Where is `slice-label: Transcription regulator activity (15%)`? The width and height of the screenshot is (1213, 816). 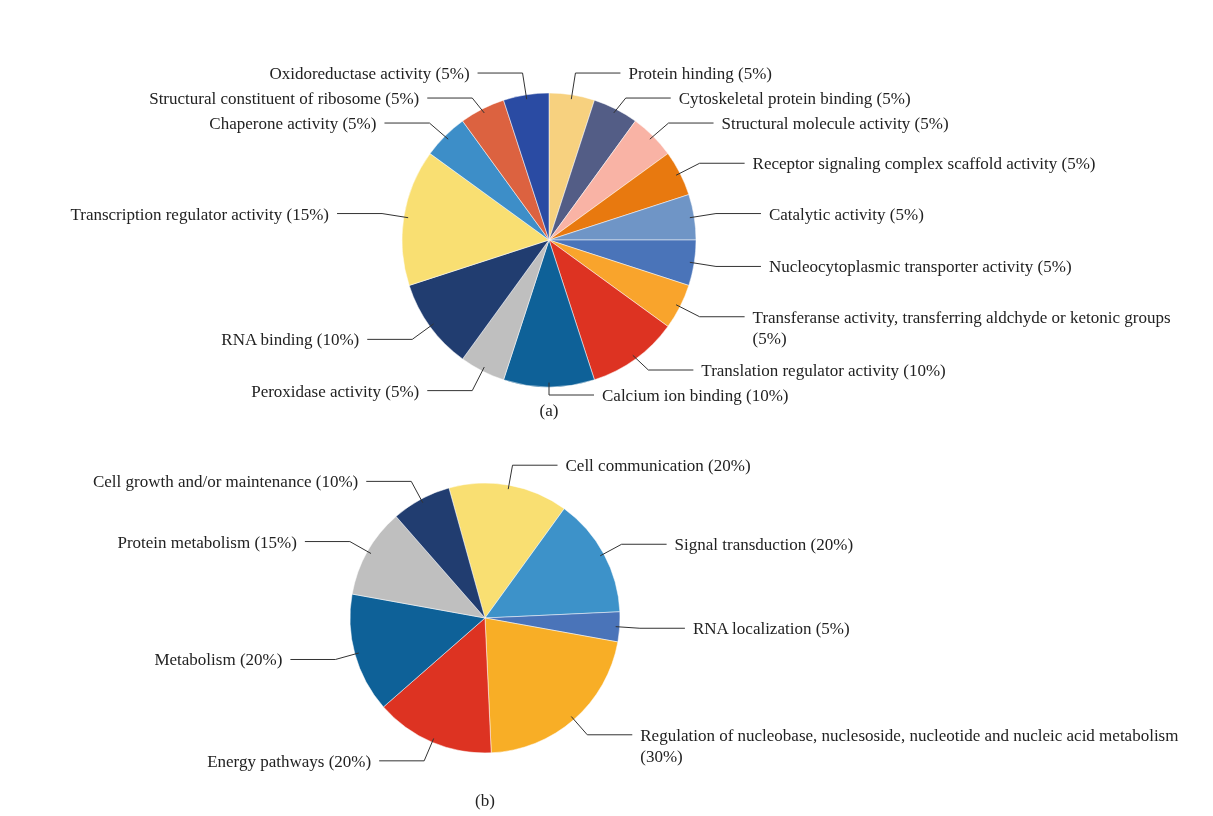 slice-label: Transcription regulator activity (15%) is located at coordinates (200, 214).